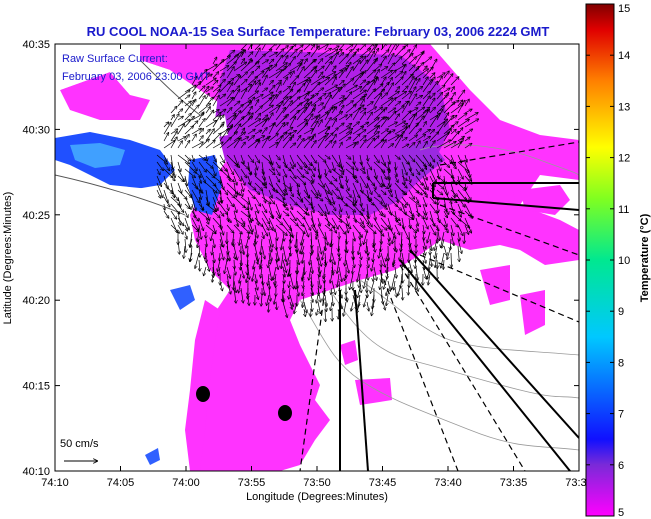 This screenshot has width=651, height=519. What do you see at coordinates (285, 413) in the screenshot?
I see `station-marker-b` at bounding box center [285, 413].